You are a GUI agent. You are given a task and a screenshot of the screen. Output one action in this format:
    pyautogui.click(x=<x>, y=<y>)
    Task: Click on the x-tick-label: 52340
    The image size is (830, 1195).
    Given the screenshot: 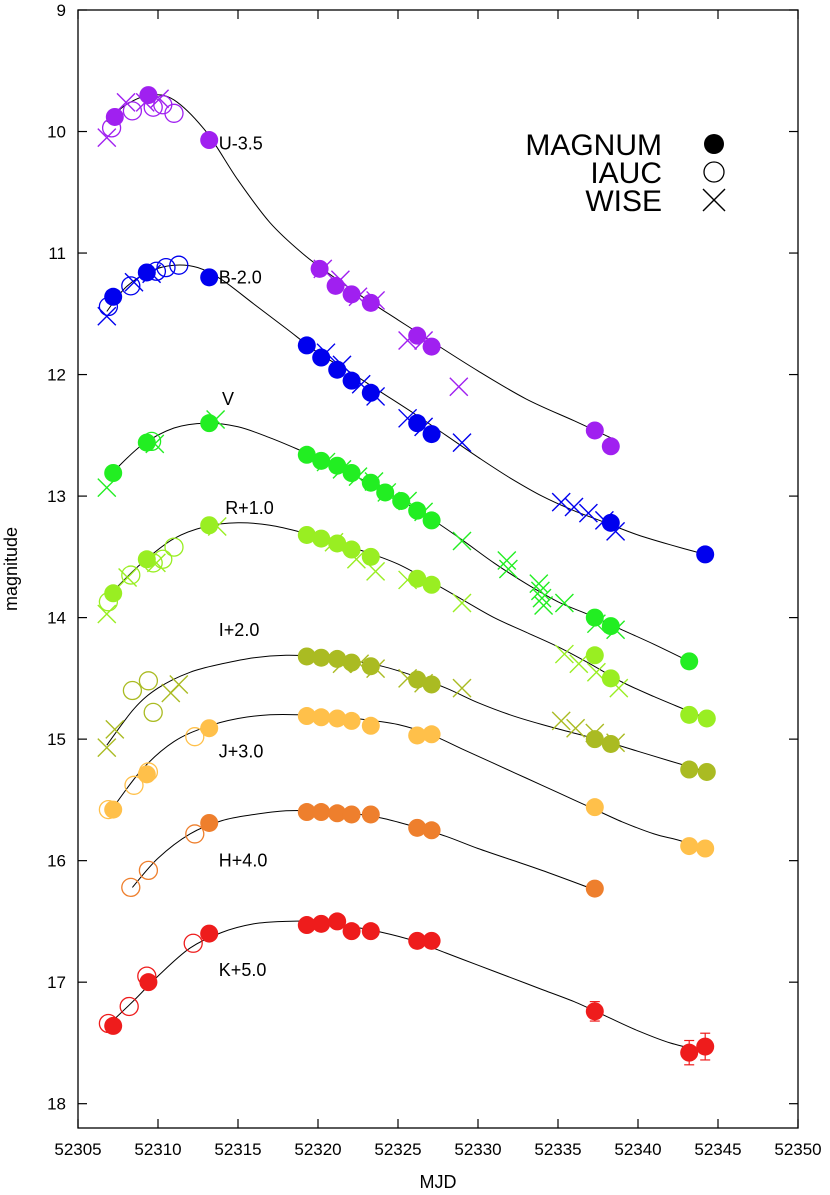 What is the action you would take?
    pyautogui.click(x=637, y=1149)
    